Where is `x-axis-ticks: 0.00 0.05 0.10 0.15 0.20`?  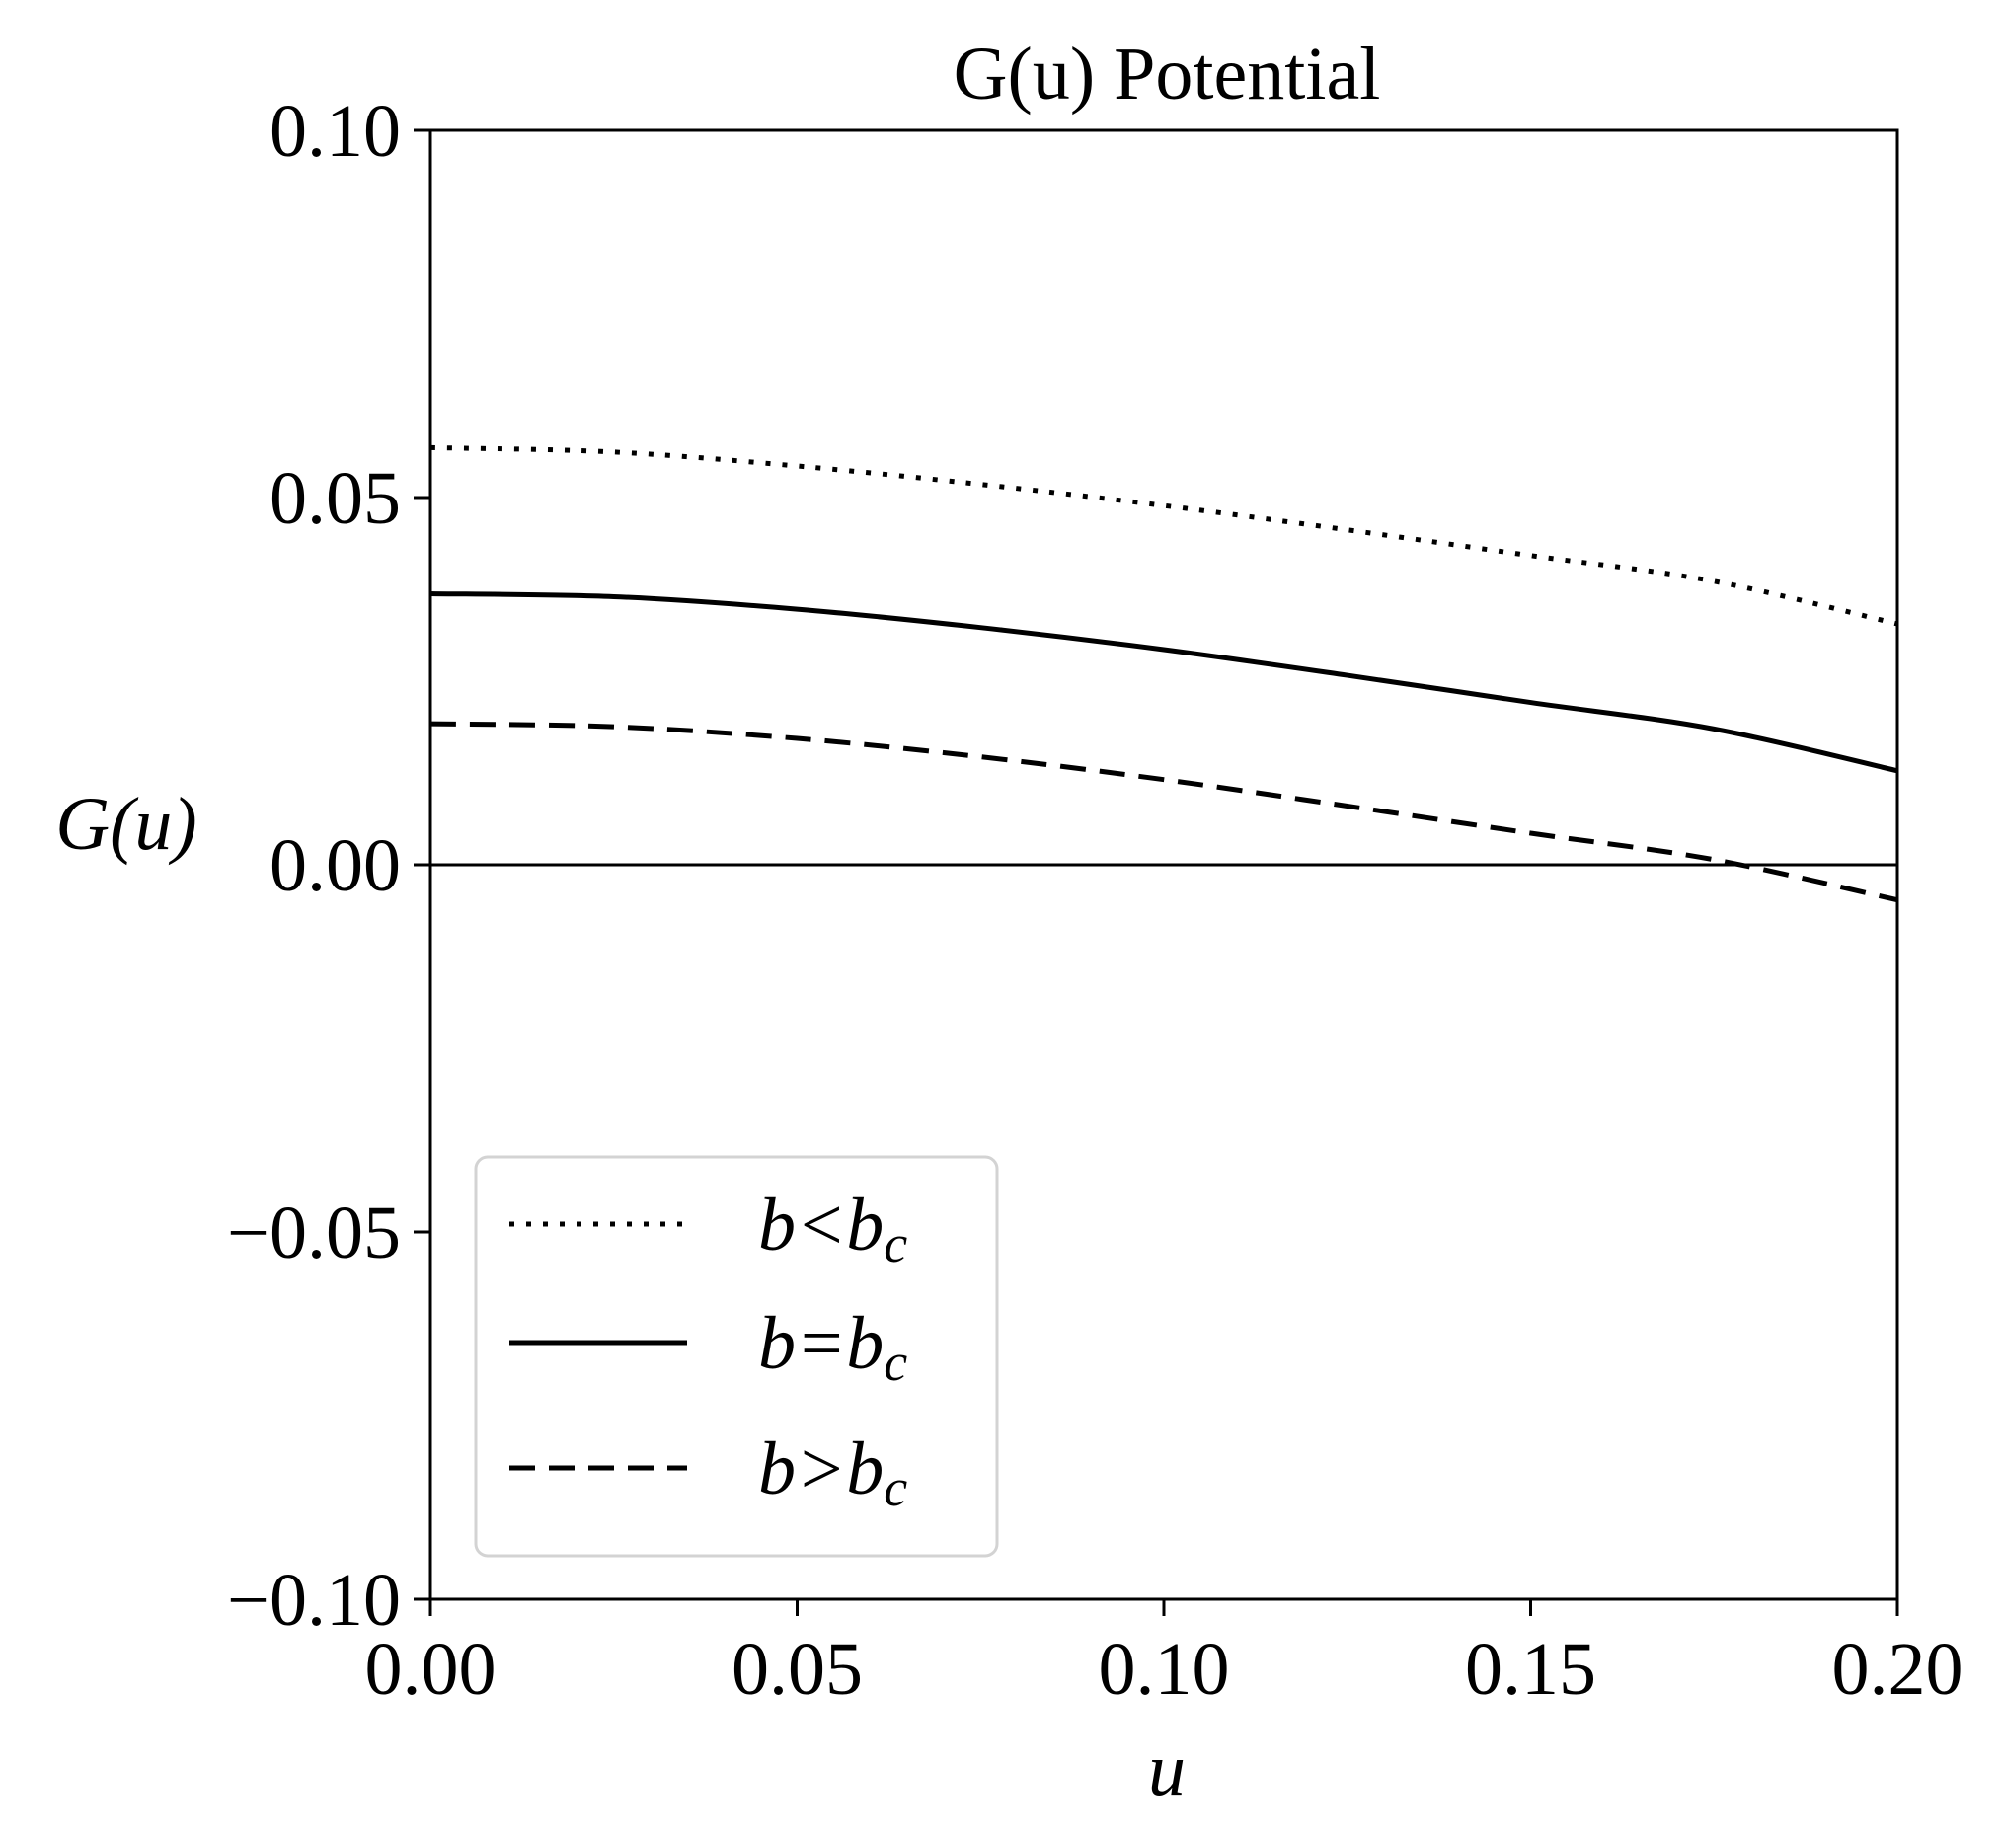 x-axis-ticks: 0.00 0.05 0.10 0.15 0.20 is located at coordinates (1164, 1655).